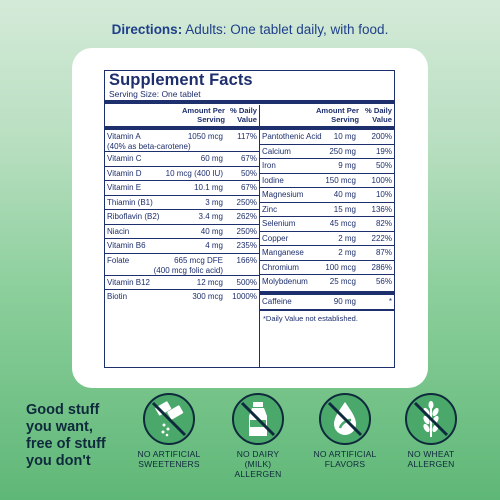 The width and height of the screenshot is (500, 500). What do you see at coordinates (258, 419) in the screenshot?
I see `milk-bottle-icon` at bounding box center [258, 419].